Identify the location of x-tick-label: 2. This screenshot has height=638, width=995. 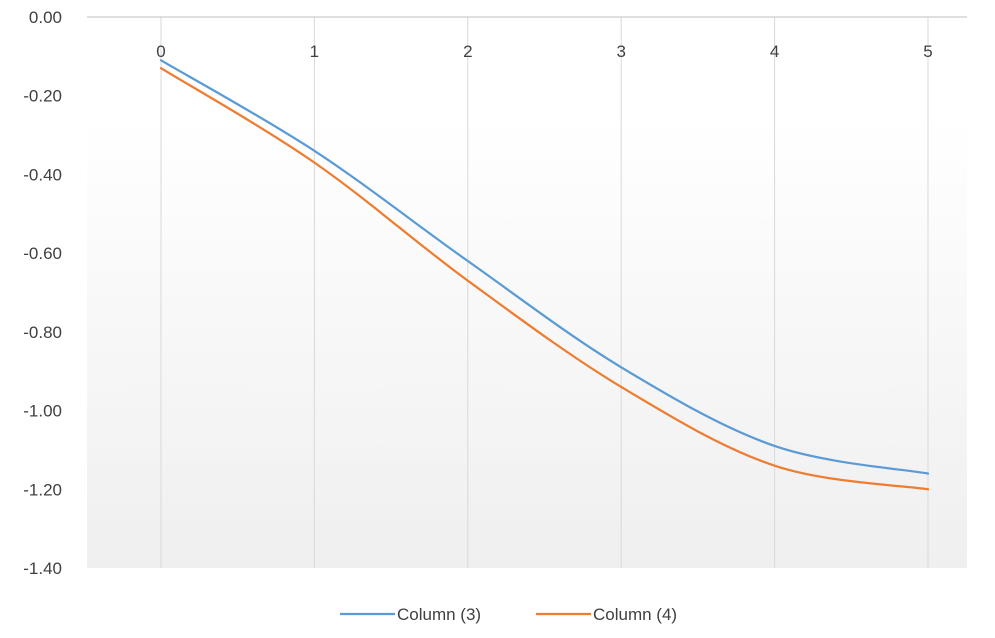
(467, 51).